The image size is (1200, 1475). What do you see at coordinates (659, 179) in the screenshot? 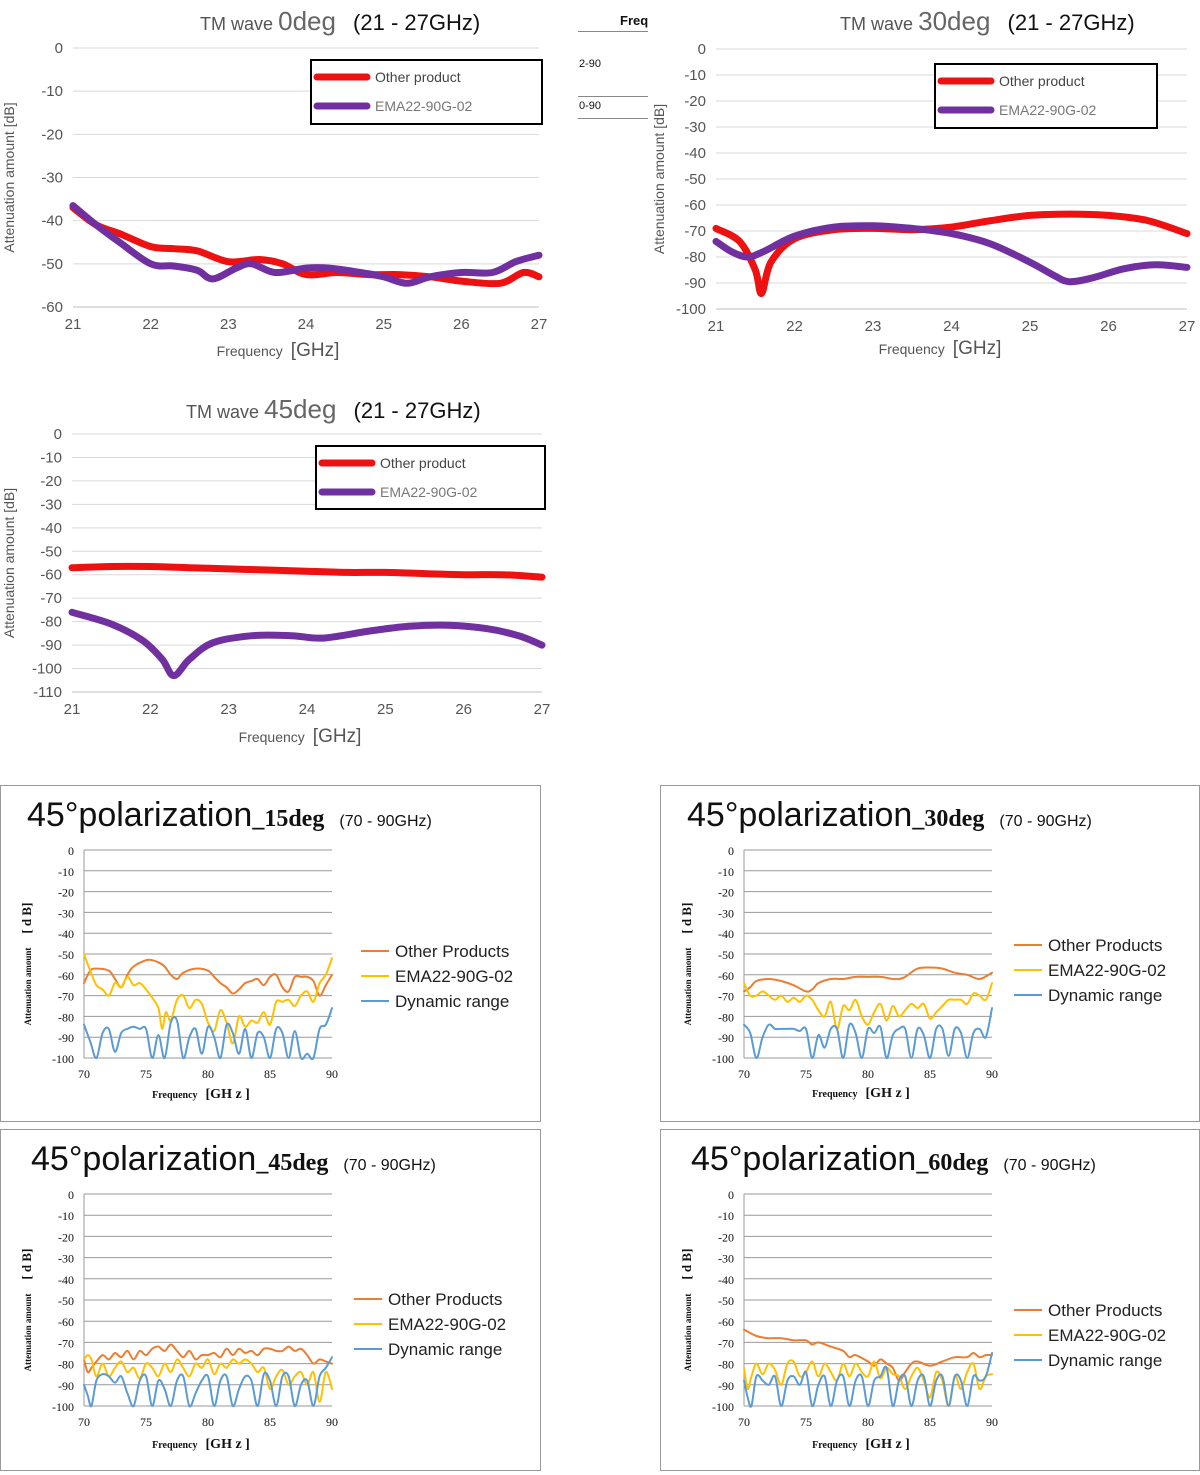
I see `y-axis-label: Attenuation amount [dB]` at bounding box center [659, 179].